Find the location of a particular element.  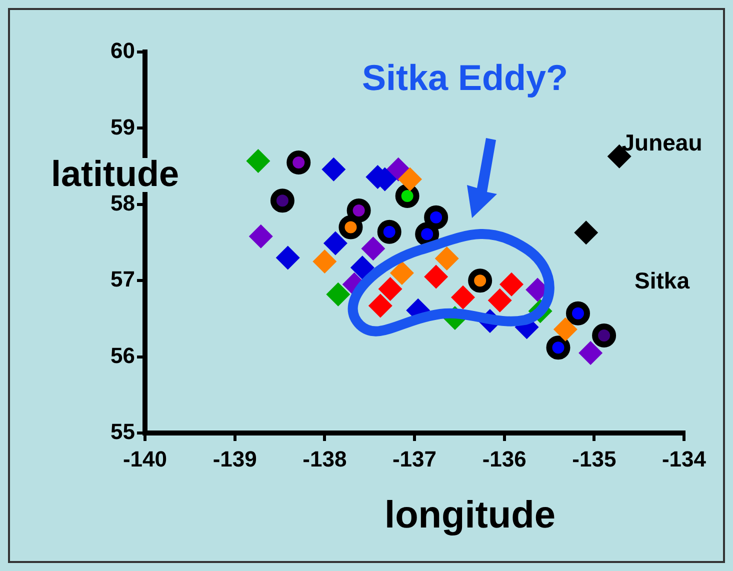

x-tick-label: -134 is located at coordinates (684, 459).